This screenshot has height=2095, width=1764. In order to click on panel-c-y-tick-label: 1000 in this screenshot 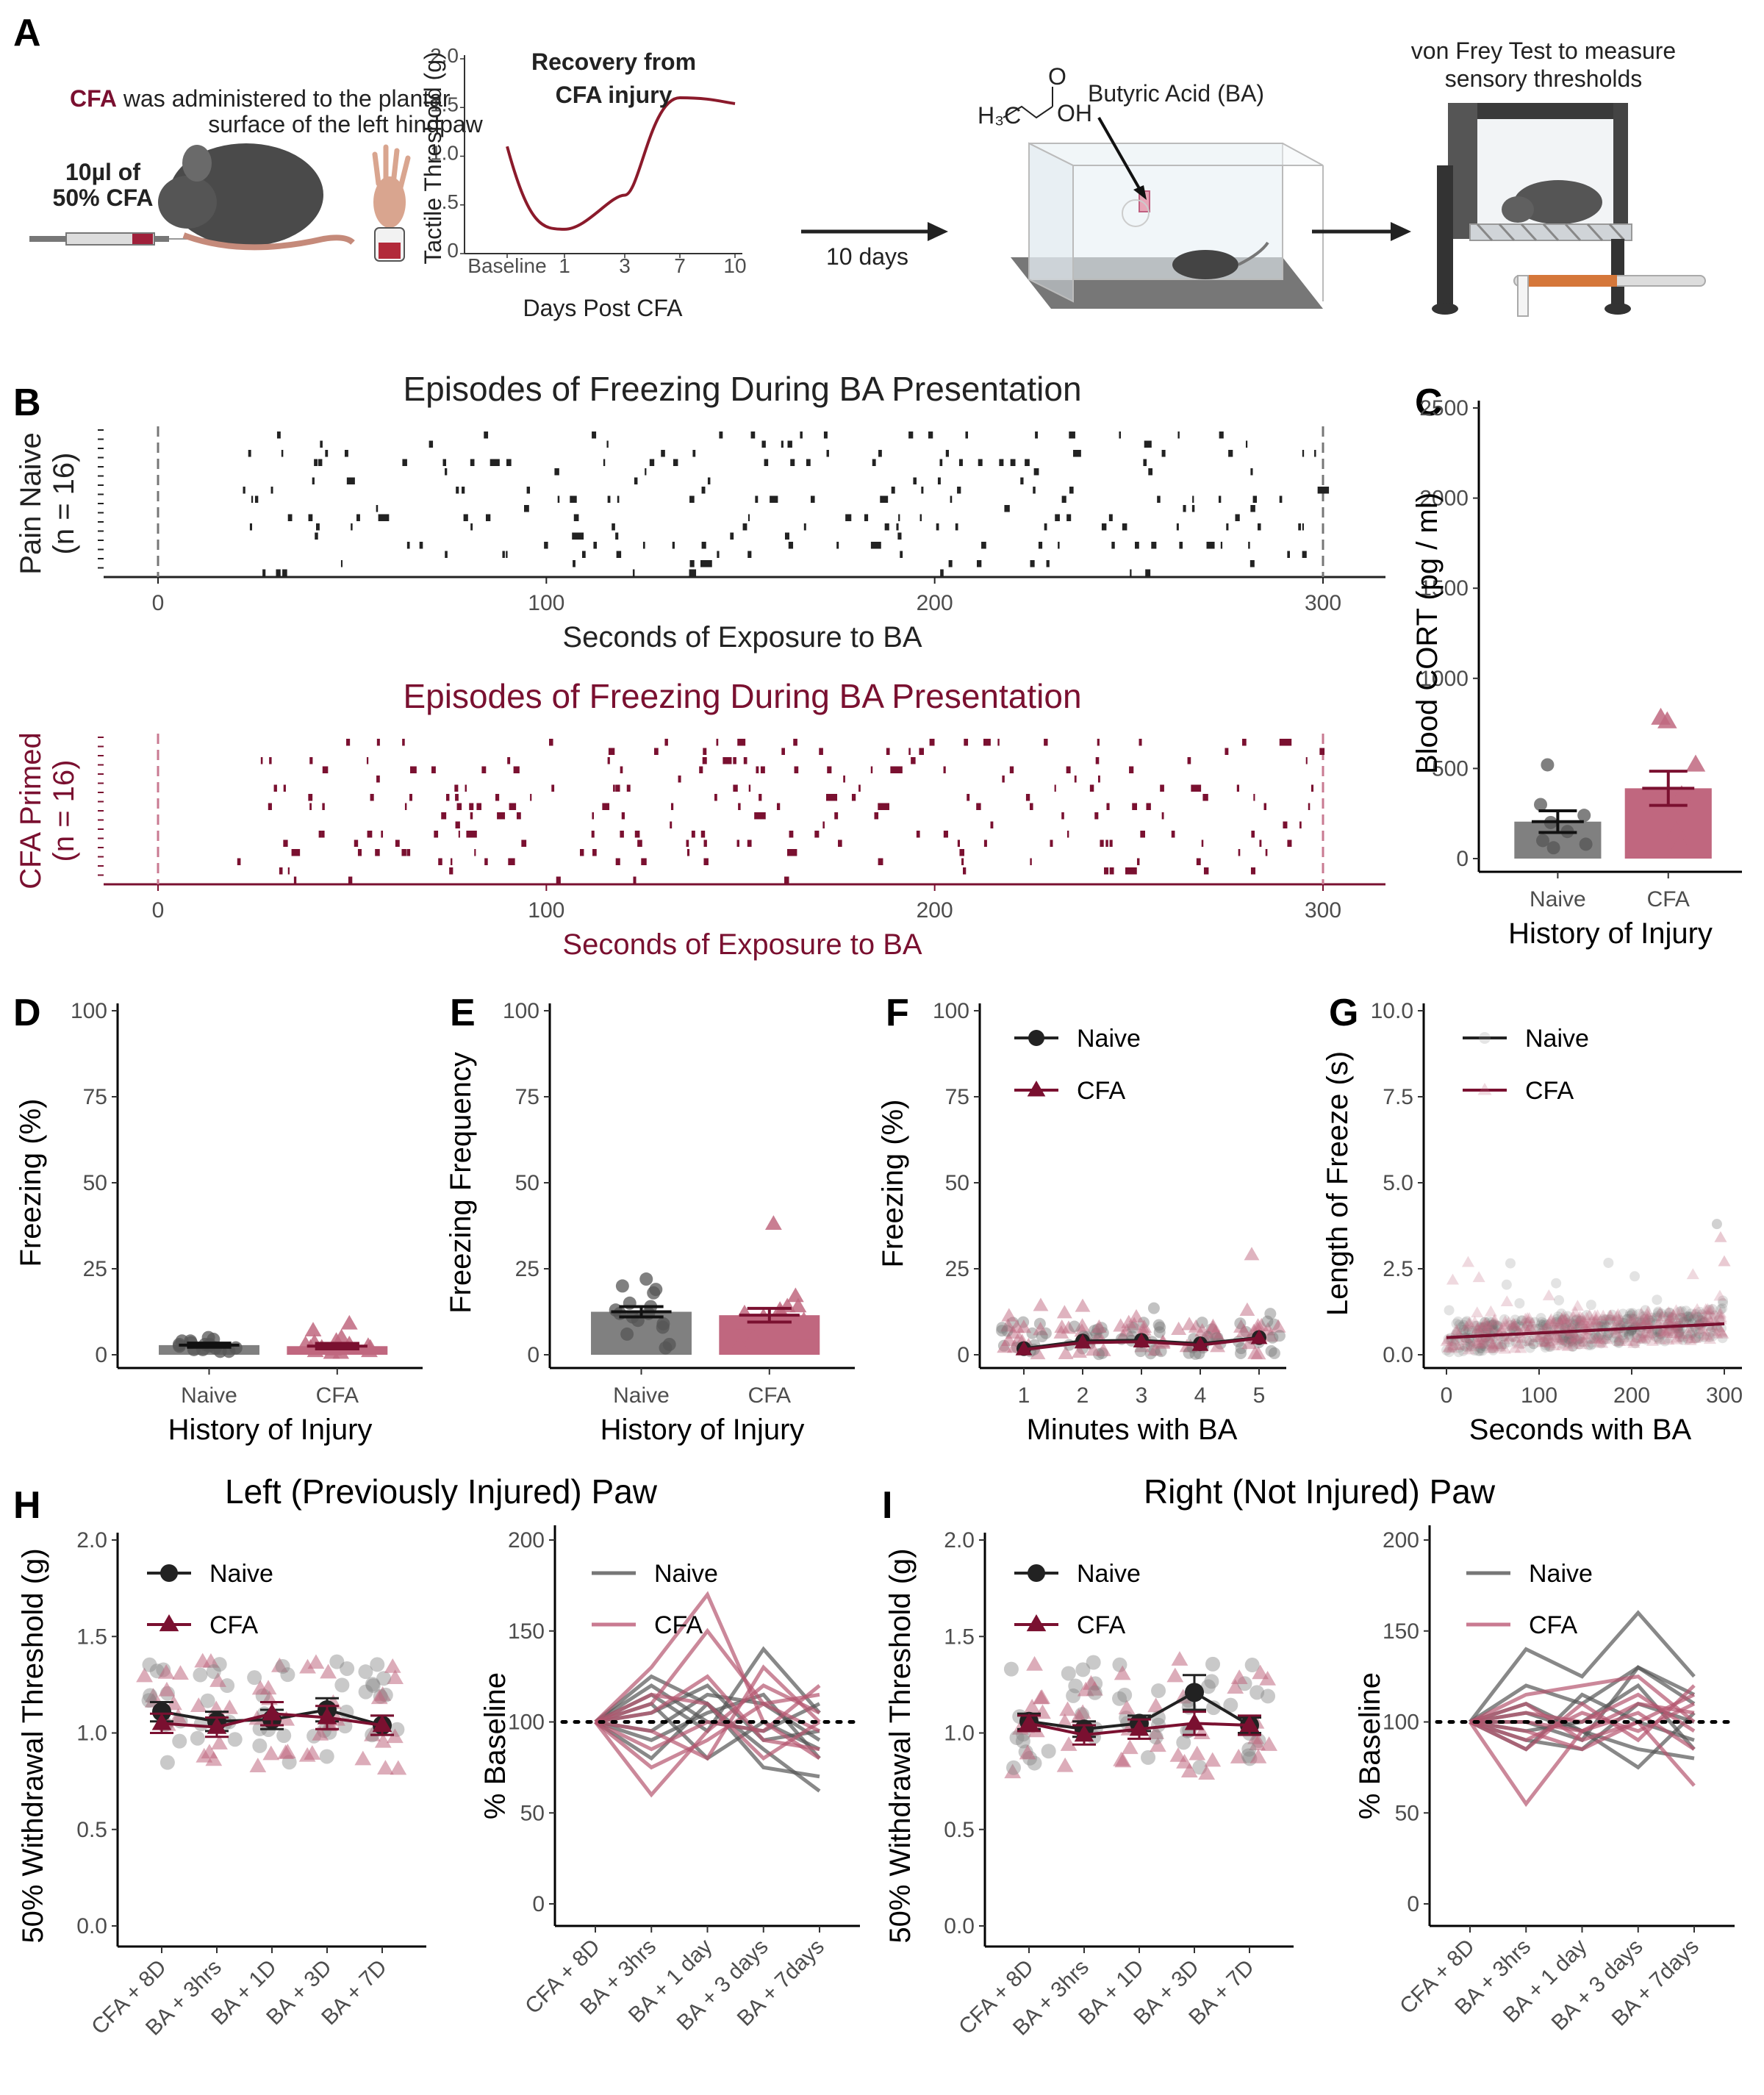, I will do `click(1444, 679)`.